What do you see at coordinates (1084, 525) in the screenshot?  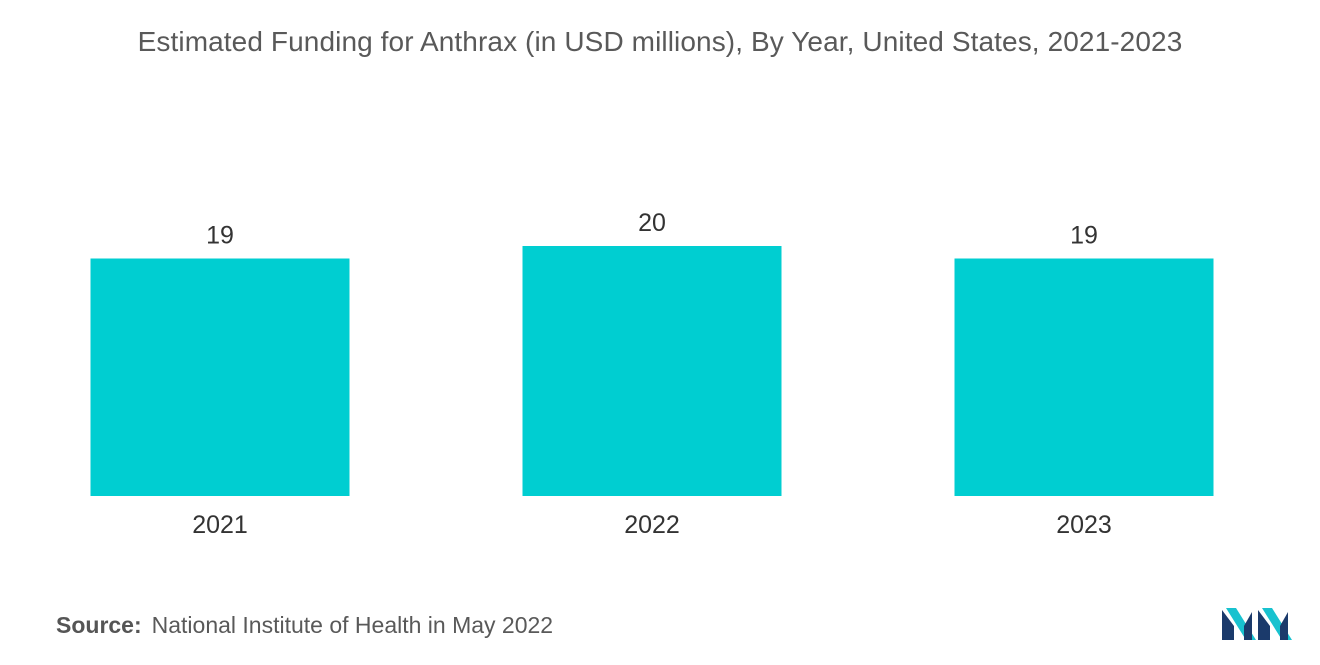 I see `x-tick-label-2023: 2023` at bounding box center [1084, 525].